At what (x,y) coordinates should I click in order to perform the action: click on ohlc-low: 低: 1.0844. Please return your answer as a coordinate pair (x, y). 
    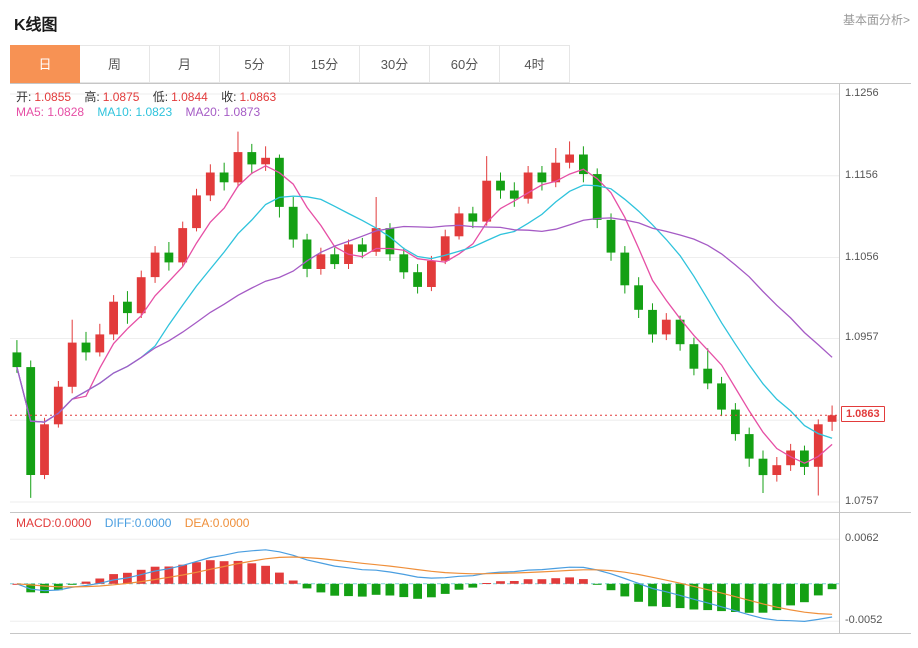
    Looking at the image, I should click on (180, 97).